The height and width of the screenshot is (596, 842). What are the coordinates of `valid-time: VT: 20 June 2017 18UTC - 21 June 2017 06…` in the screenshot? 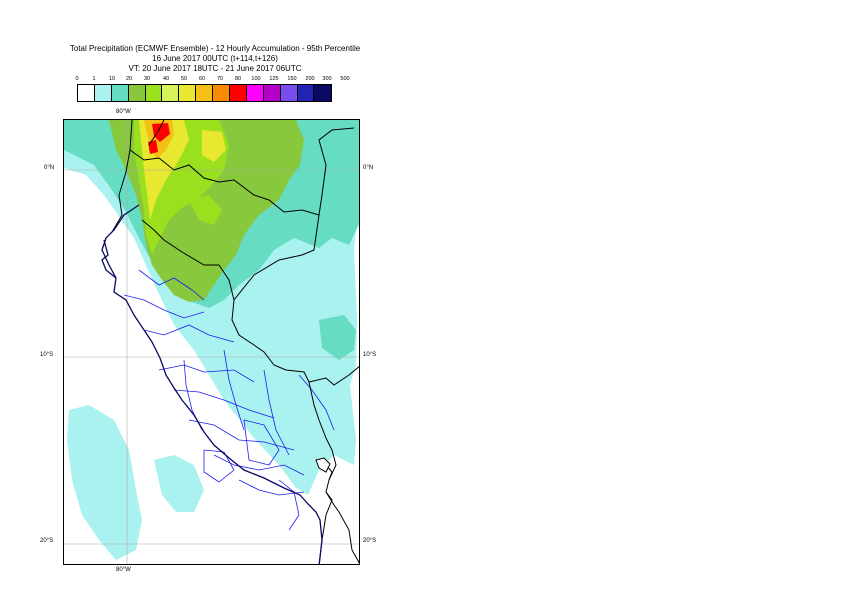 It's located at (215, 68).